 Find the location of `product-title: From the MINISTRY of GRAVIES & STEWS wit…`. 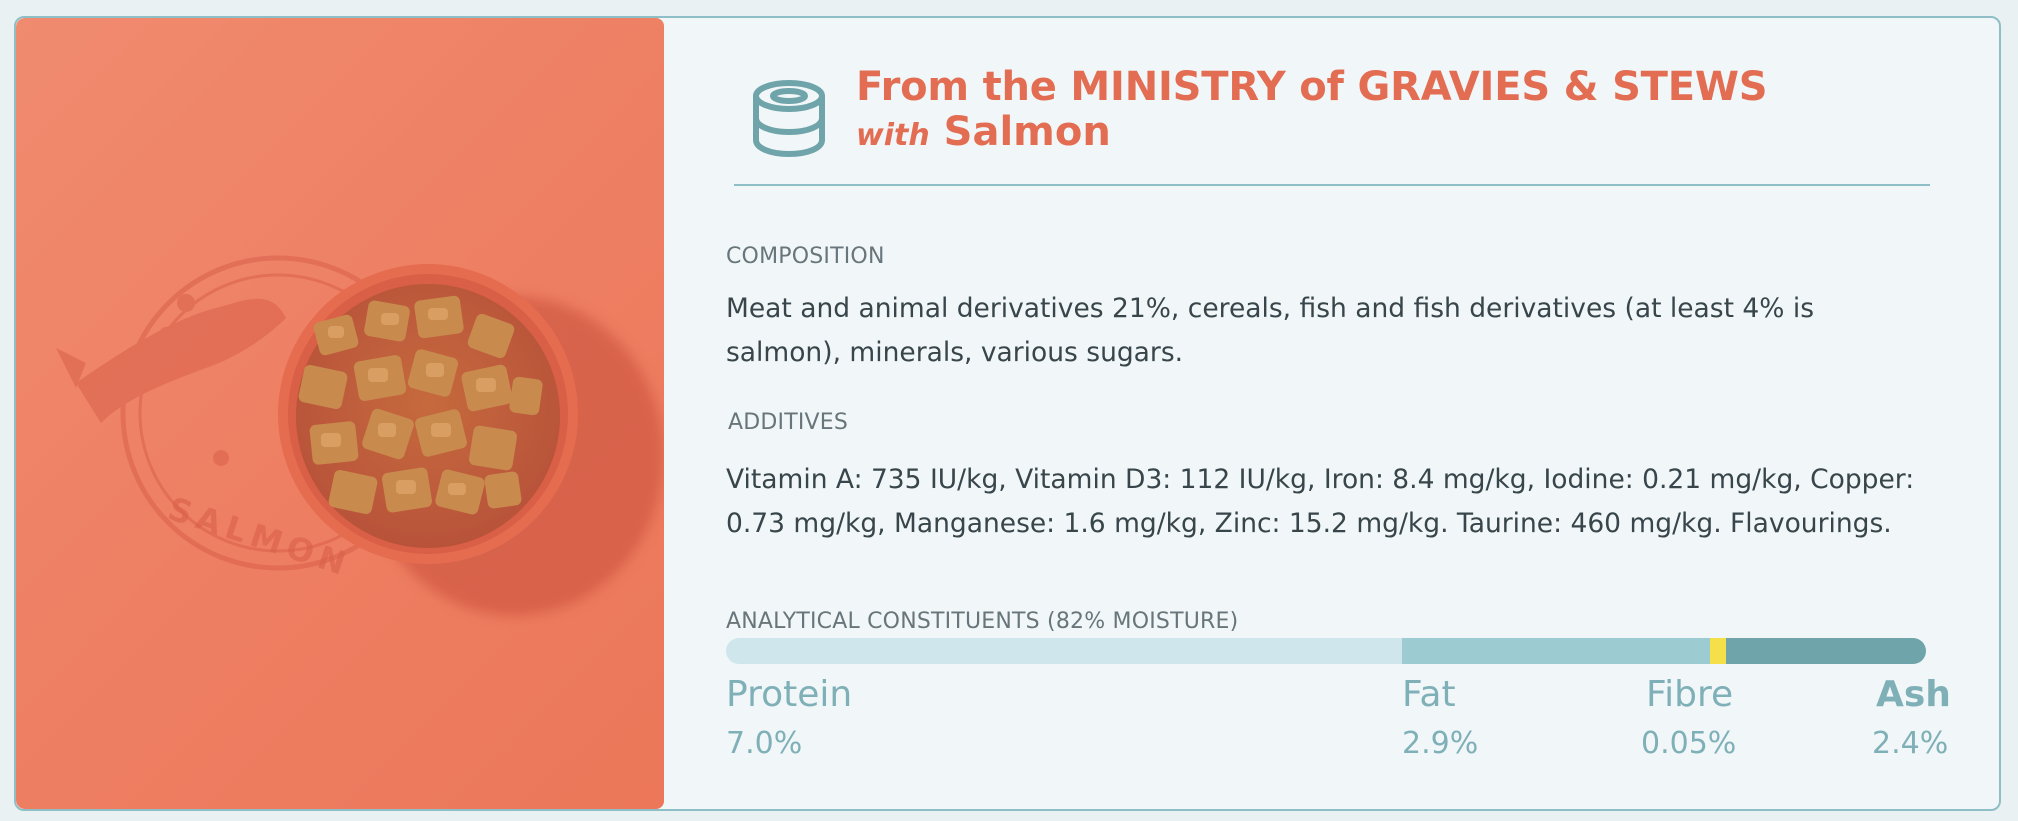

product-title: From the MINISTRY of GRAVIES & STEWS wit… is located at coordinates (1312, 110).